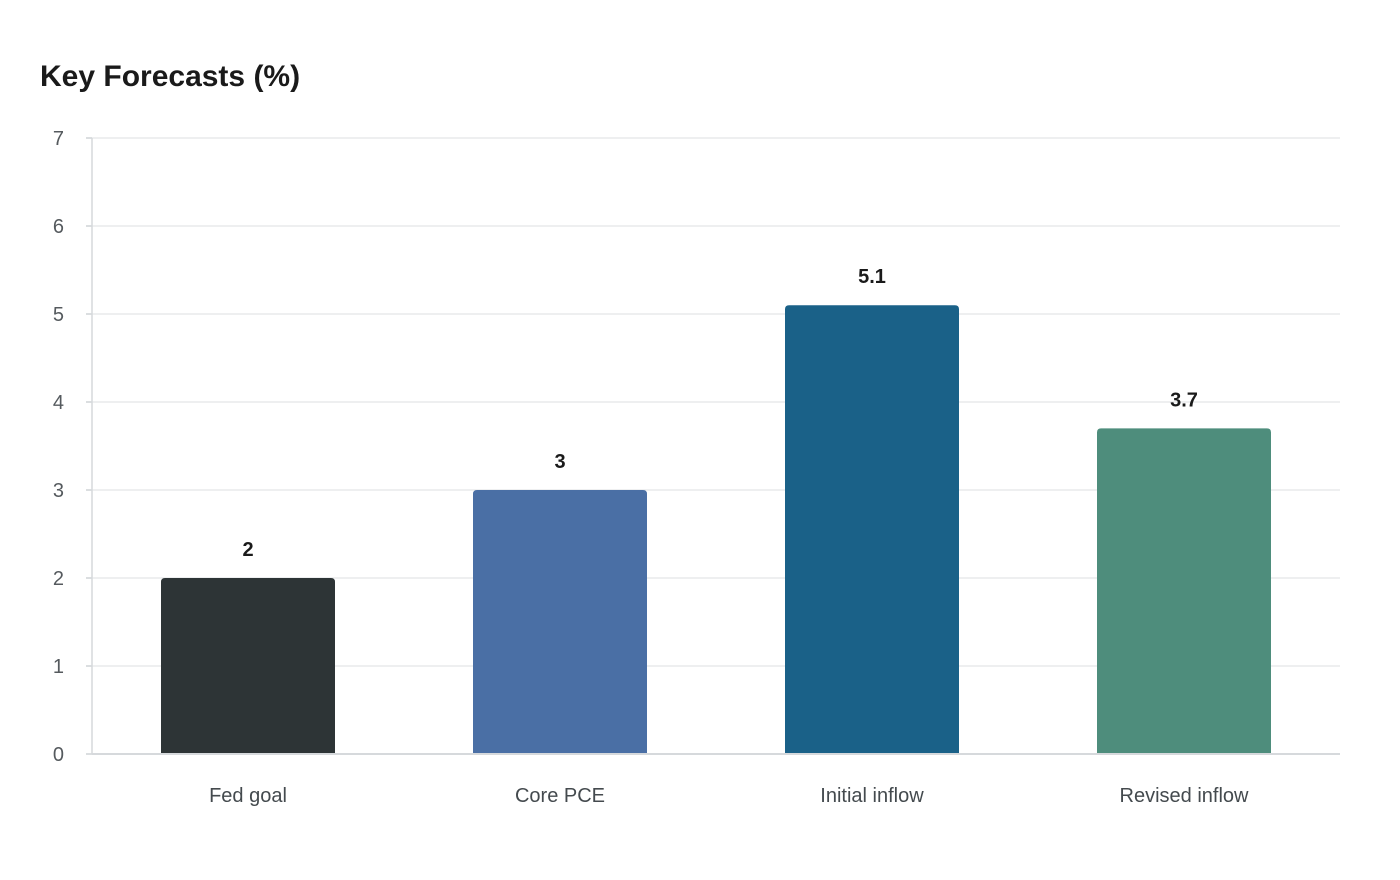 The width and height of the screenshot is (1400, 880). Describe the element at coordinates (58, 491) in the screenshot. I see `y-tick-label: 3` at that location.